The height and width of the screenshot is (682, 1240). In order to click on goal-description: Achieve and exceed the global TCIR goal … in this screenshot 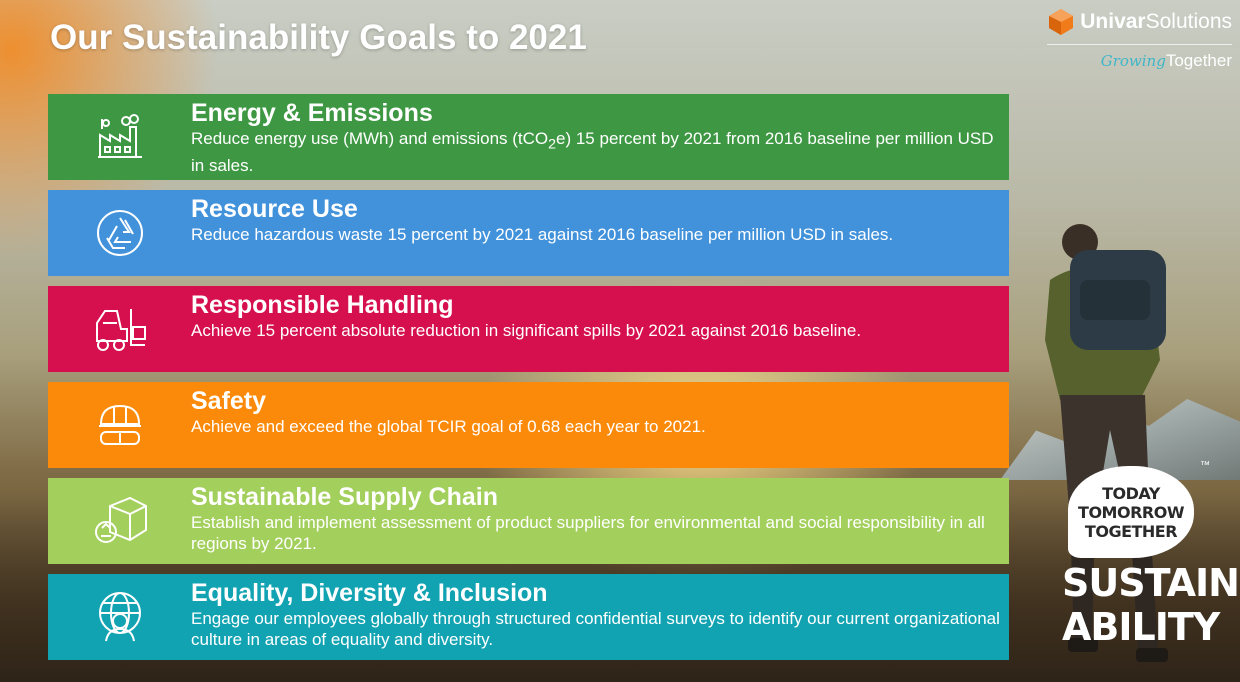, I will do `click(448, 426)`.